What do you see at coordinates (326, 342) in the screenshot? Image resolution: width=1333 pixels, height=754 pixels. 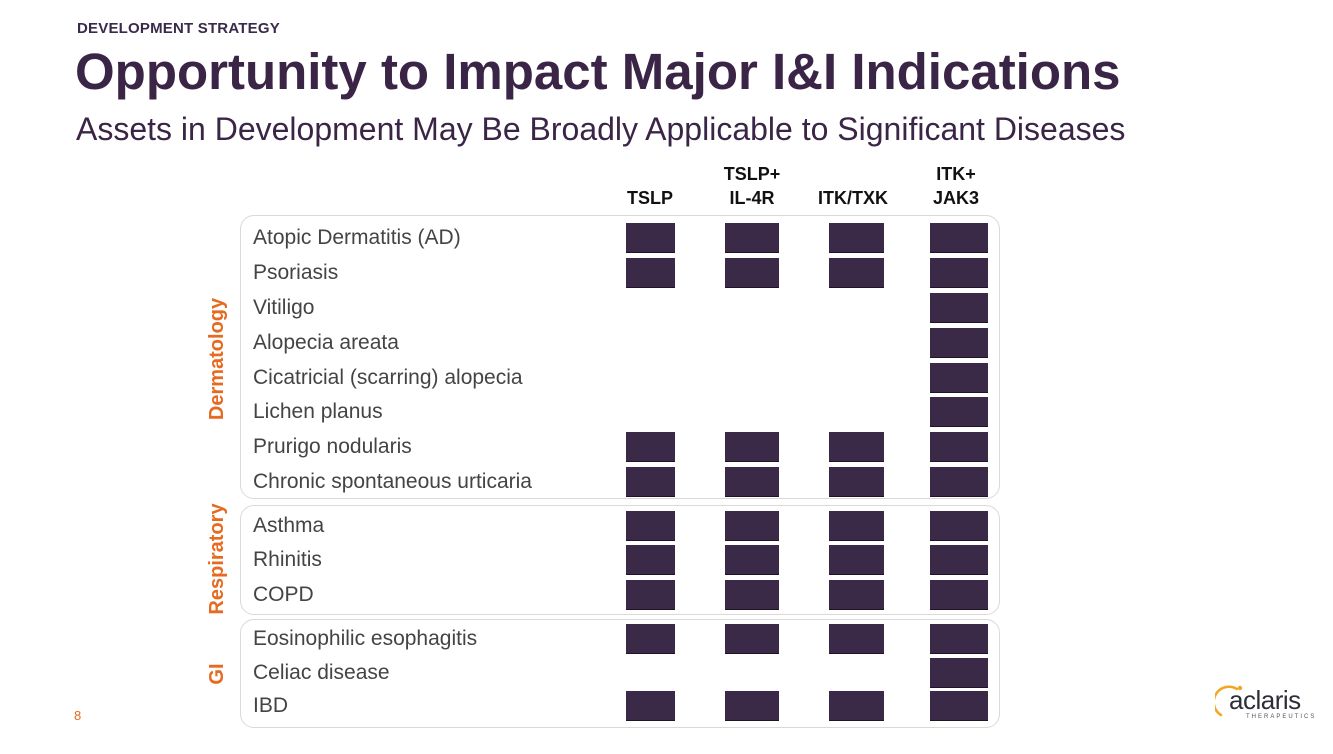 I see `row-label: Alopecia areata` at bounding box center [326, 342].